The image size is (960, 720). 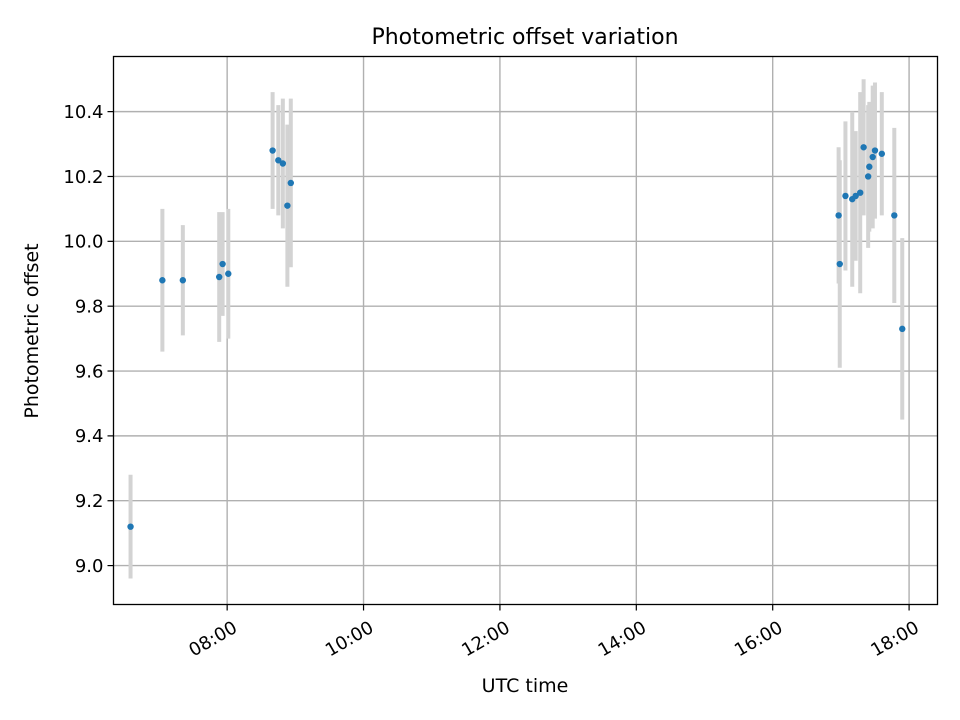 I want to click on y-tick-label: 10.0, so click(x=83, y=242).